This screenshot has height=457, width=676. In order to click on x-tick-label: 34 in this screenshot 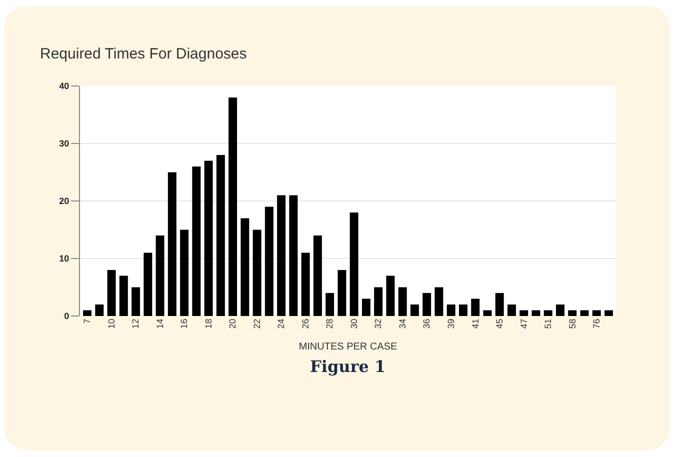, I will do `click(402, 323)`.